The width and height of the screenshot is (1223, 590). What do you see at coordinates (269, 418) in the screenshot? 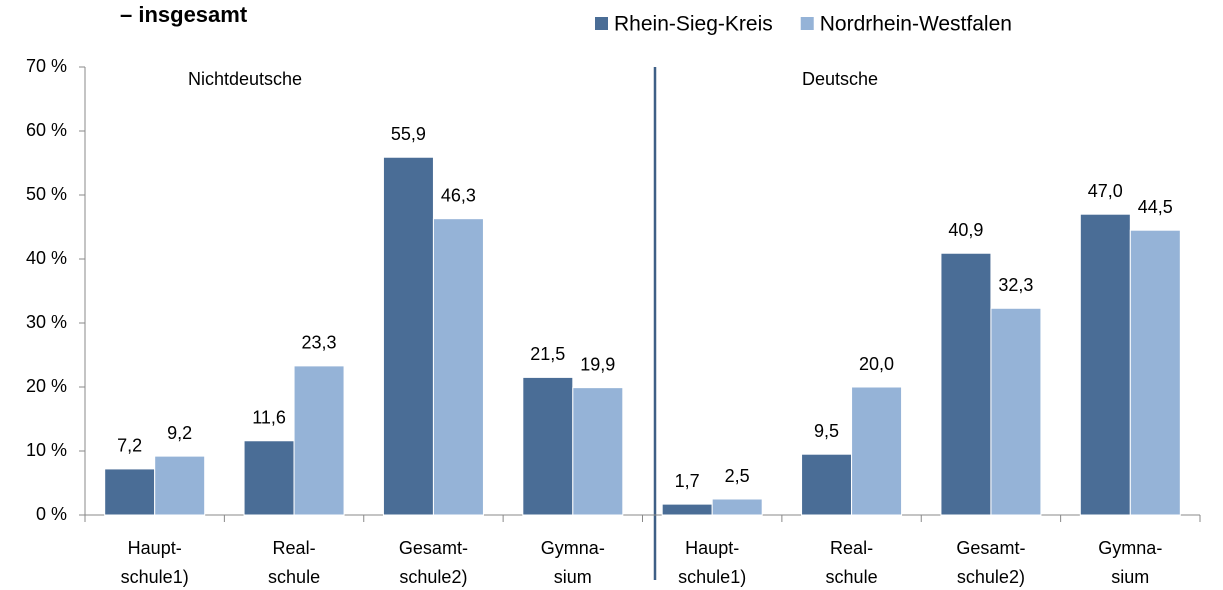
I see `value-label: 11,6` at bounding box center [269, 418].